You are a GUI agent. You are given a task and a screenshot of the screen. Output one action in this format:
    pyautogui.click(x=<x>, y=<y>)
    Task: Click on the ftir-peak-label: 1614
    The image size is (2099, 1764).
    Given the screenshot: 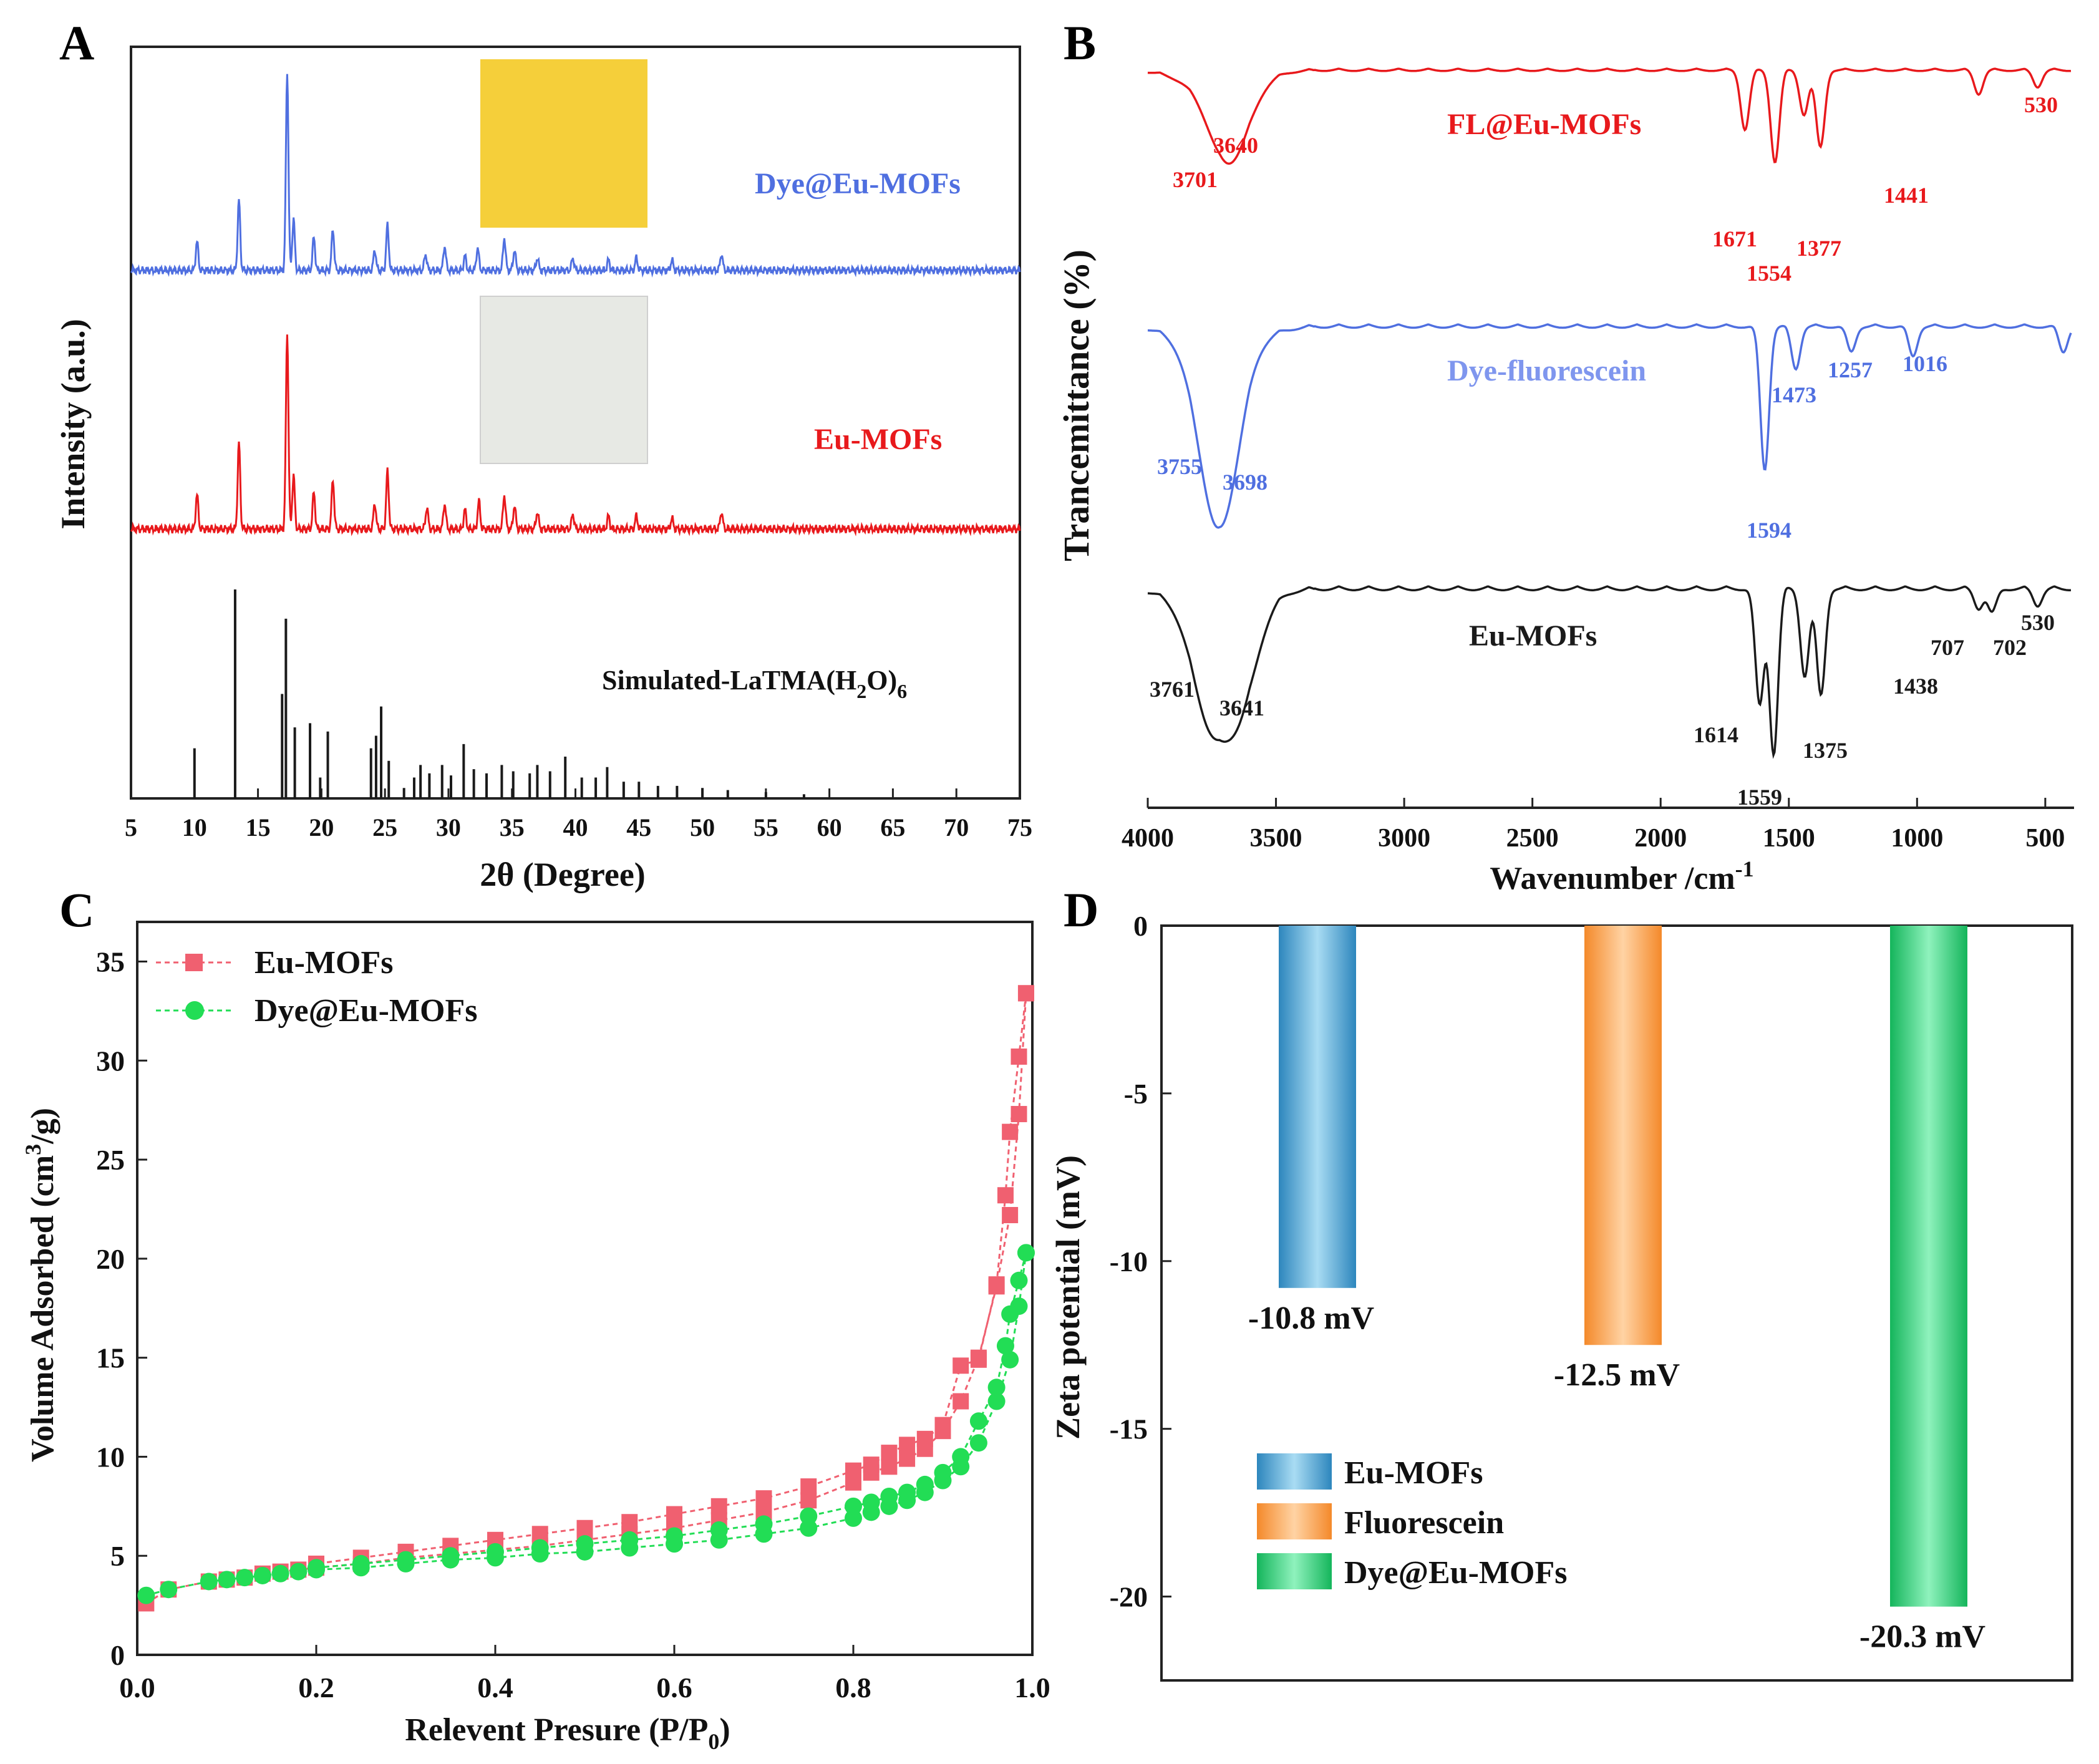 What is the action you would take?
    pyautogui.click(x=1716, y=734)
    